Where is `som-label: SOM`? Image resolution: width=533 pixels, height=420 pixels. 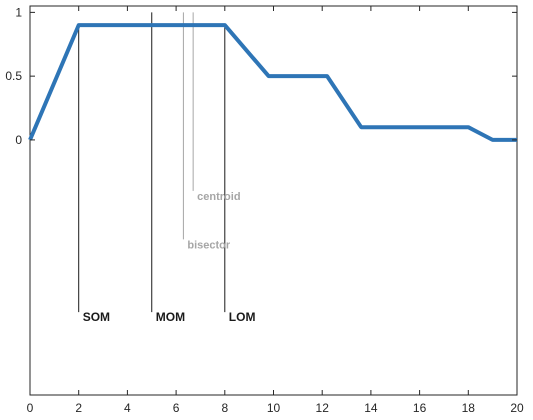
som-label: SOM is located at coordinates (96, 317).